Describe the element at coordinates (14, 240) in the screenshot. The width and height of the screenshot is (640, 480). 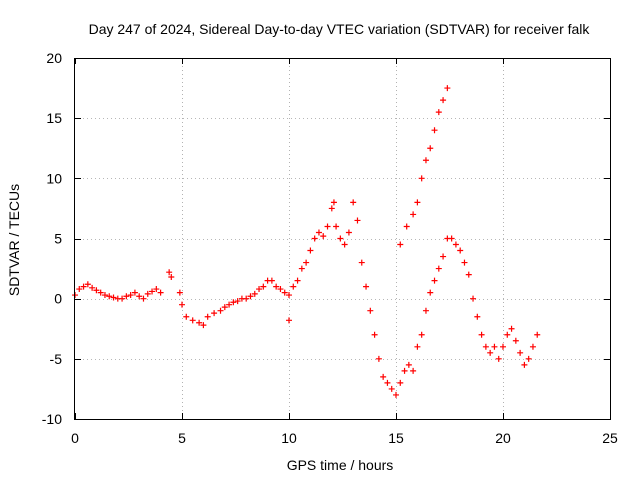
I see `y-axis-label: SDTVAR / TECUs` at that location.